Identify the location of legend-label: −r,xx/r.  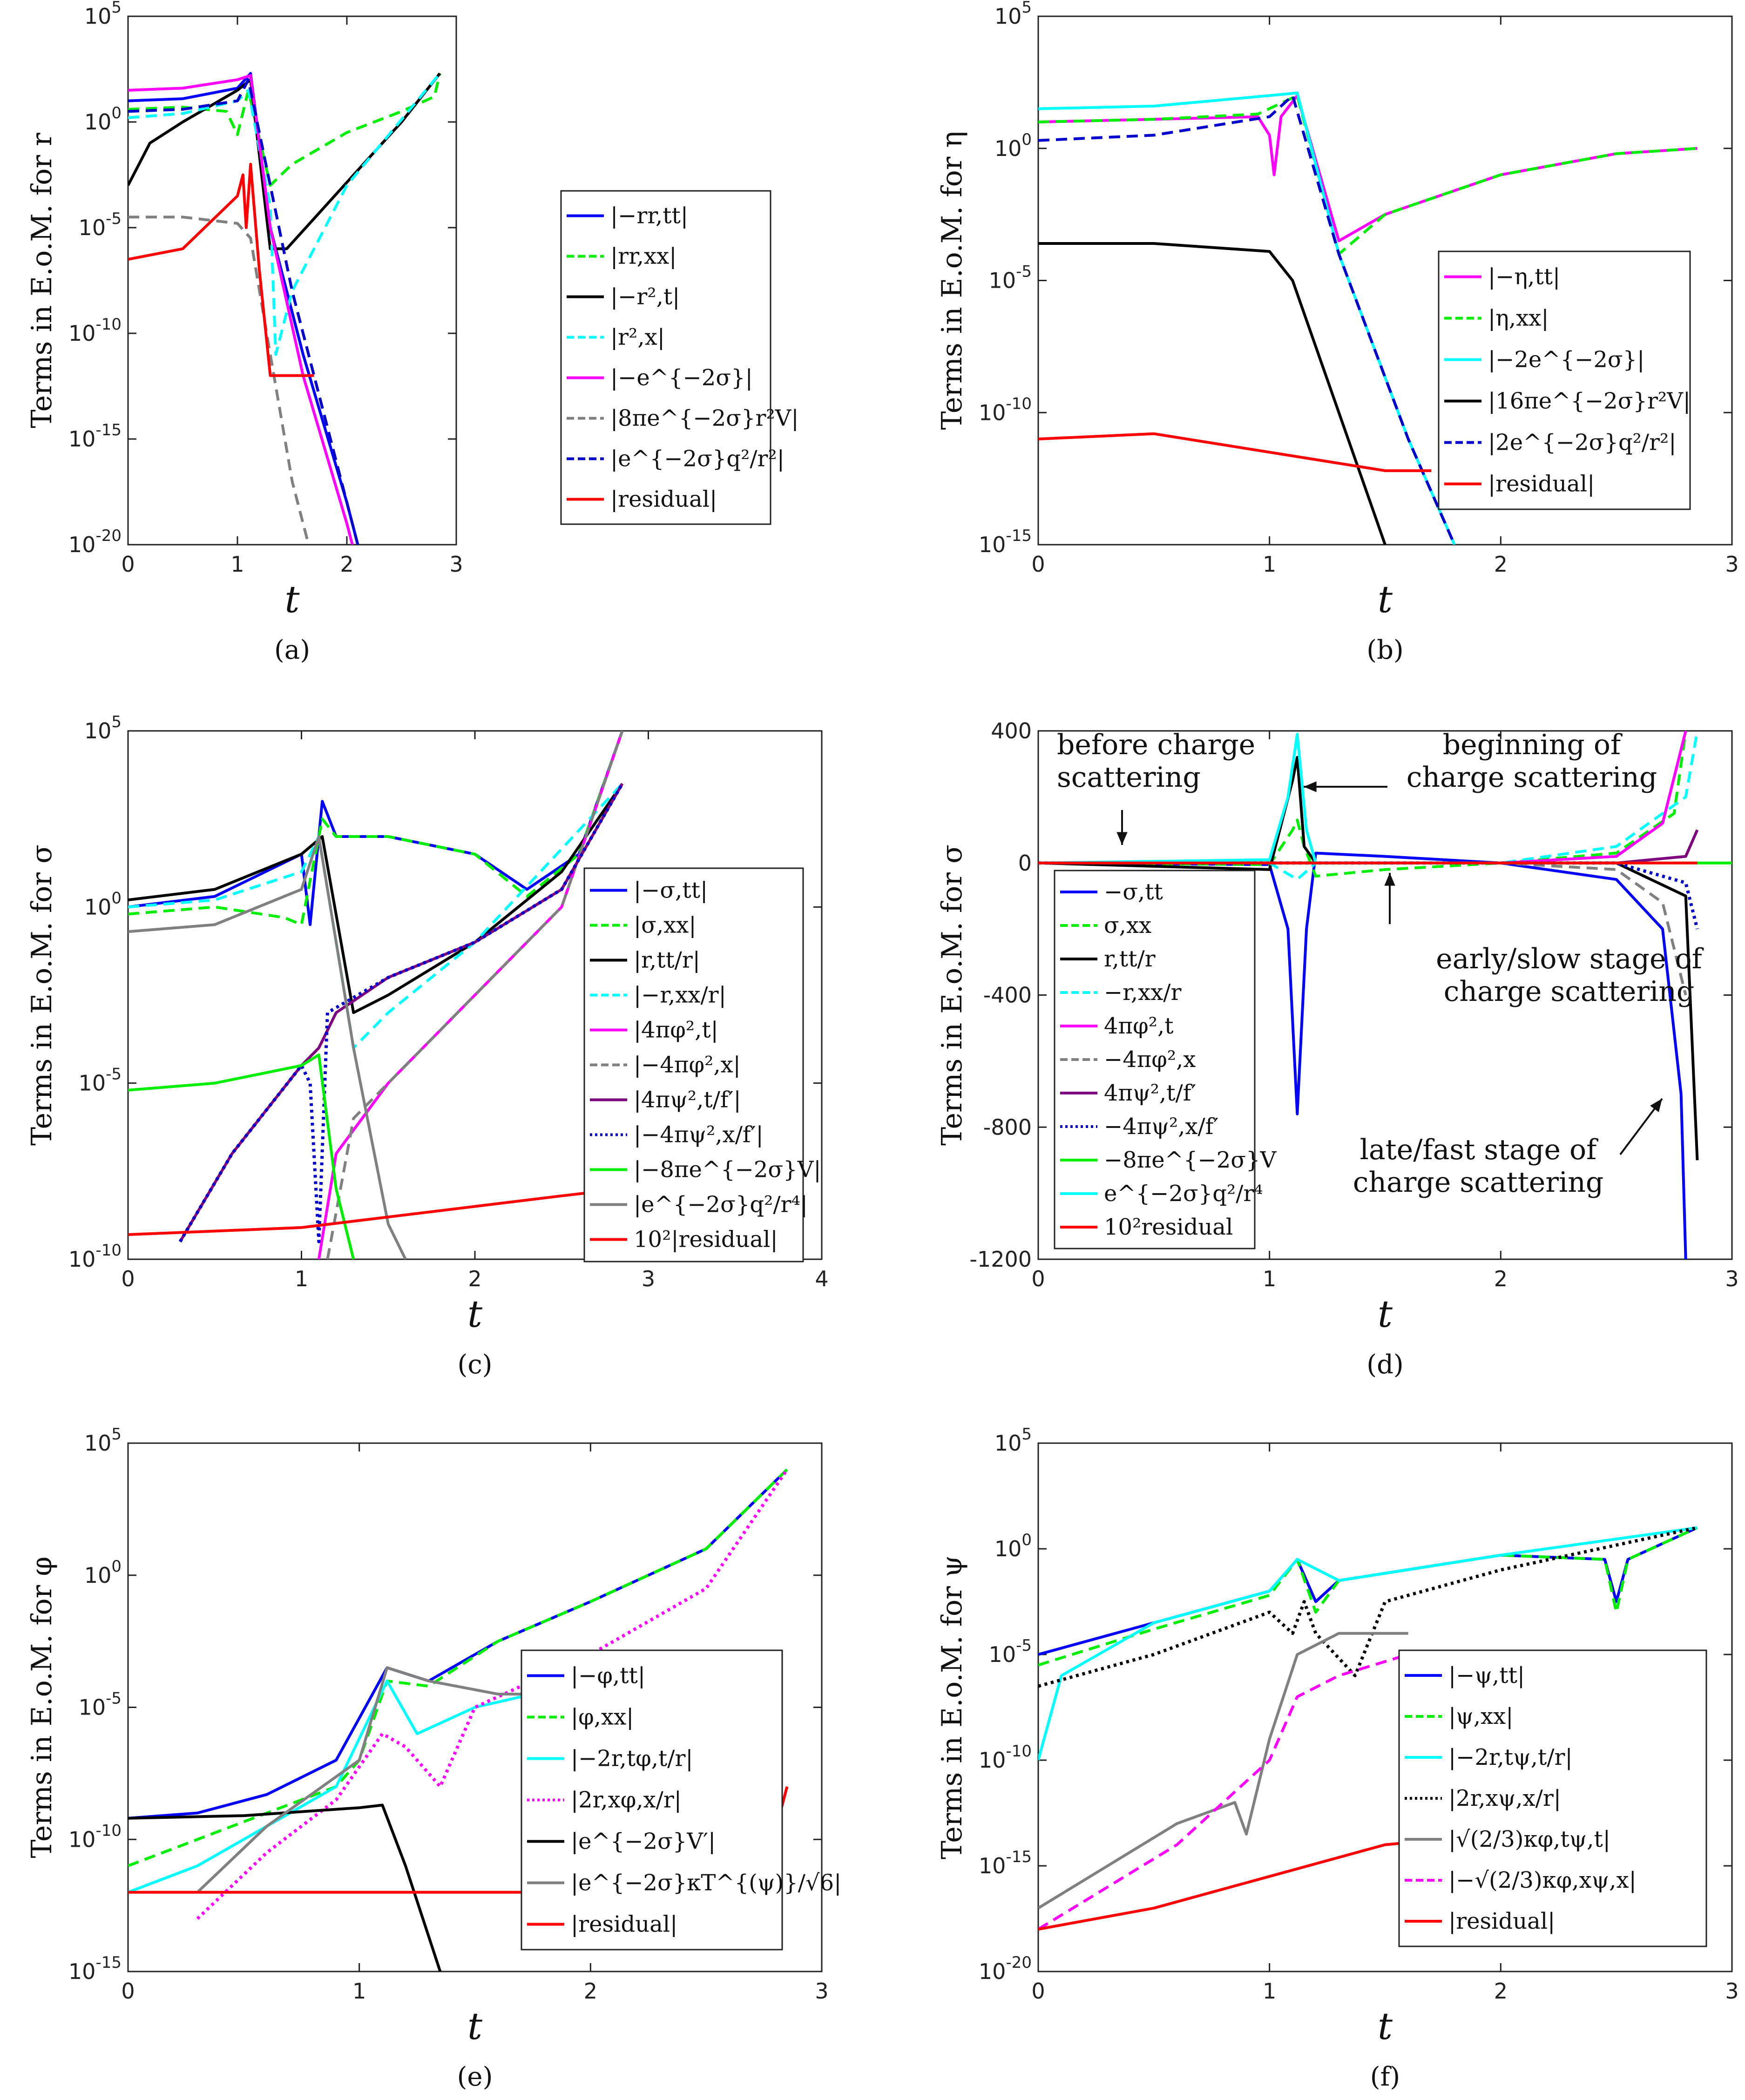
(1142, 993).